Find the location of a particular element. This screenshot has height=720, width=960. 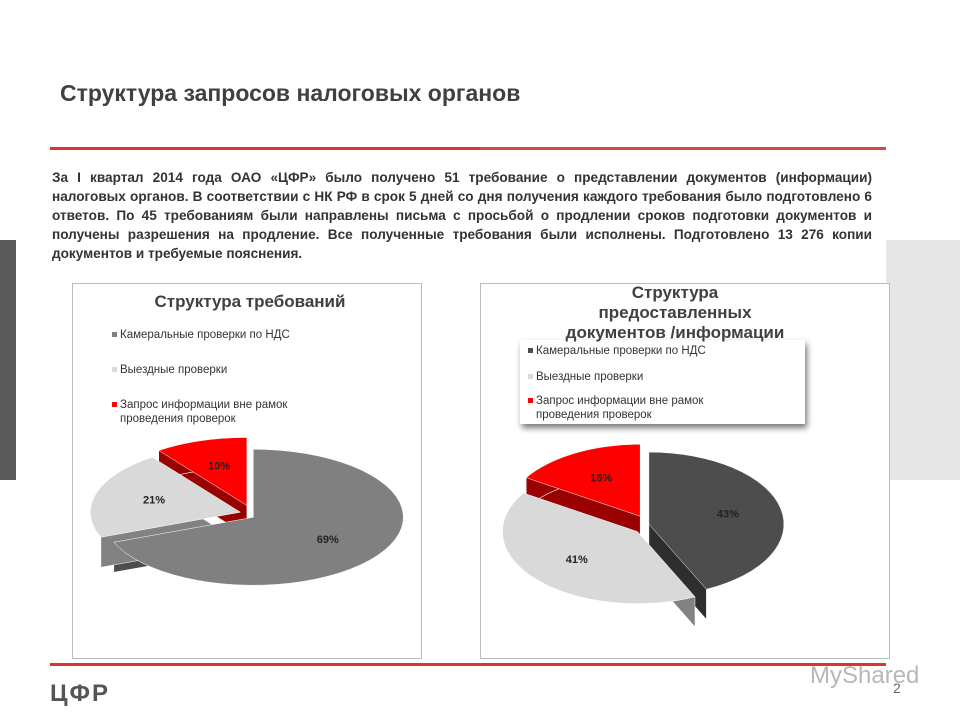

side-bar is located at coordinates (8, 360).